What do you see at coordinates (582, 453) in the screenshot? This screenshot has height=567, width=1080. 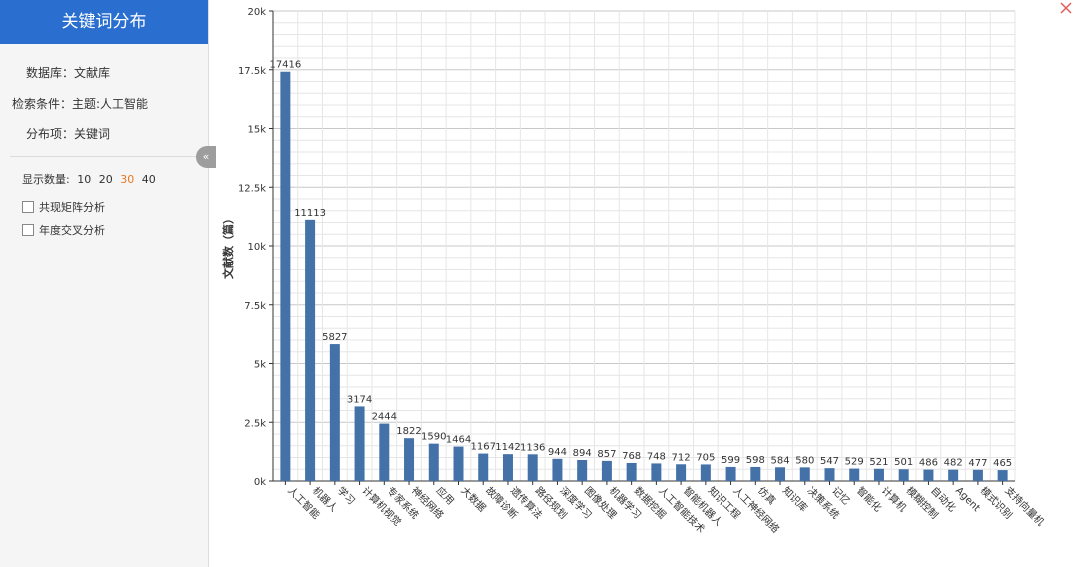 I see `bar-value-label: 894` at bounding box center [582, 453].